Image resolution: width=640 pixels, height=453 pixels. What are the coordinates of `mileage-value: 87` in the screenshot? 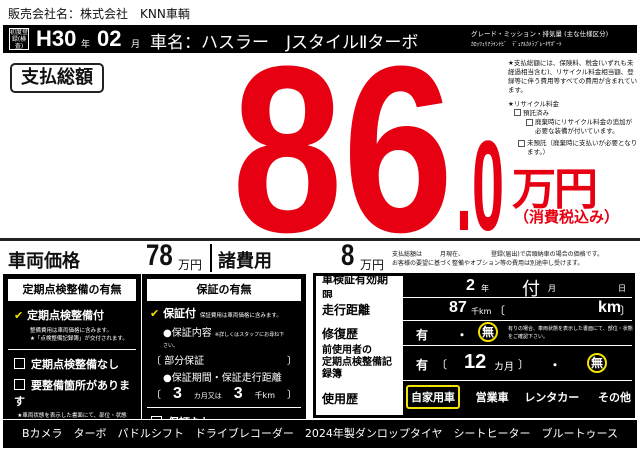 It's located at (458, 307).